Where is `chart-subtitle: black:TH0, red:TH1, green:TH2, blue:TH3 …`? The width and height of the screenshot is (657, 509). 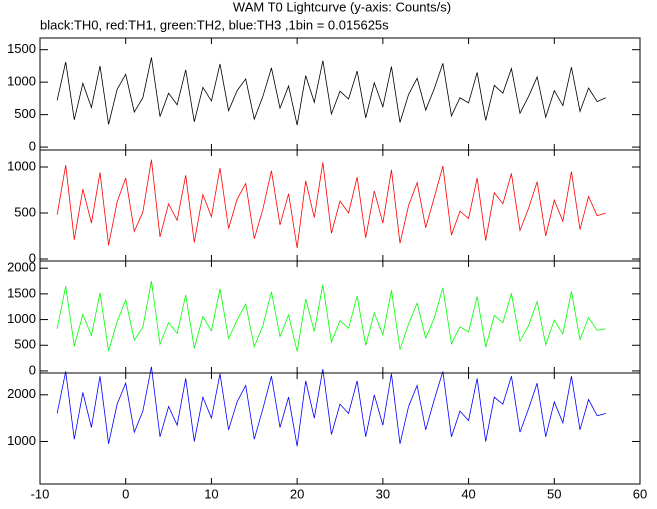 chart-subtitle: black:TH0, red:TH1, green:TH2, blue:TH3 … is located at coordinates (214, 24).